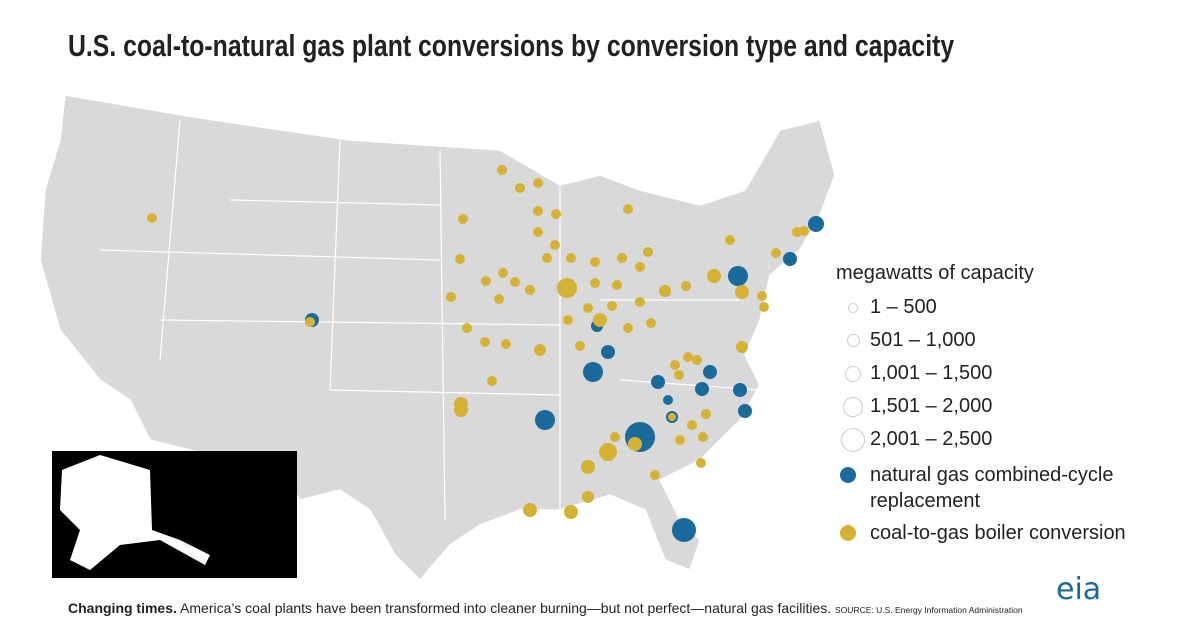 Image resolution: width=1200 pixels, height=633 pixels. Describe the element at coordinates (931, 439) in the screenshot. I see `size-label: 2,001 – 2,500` at that location.